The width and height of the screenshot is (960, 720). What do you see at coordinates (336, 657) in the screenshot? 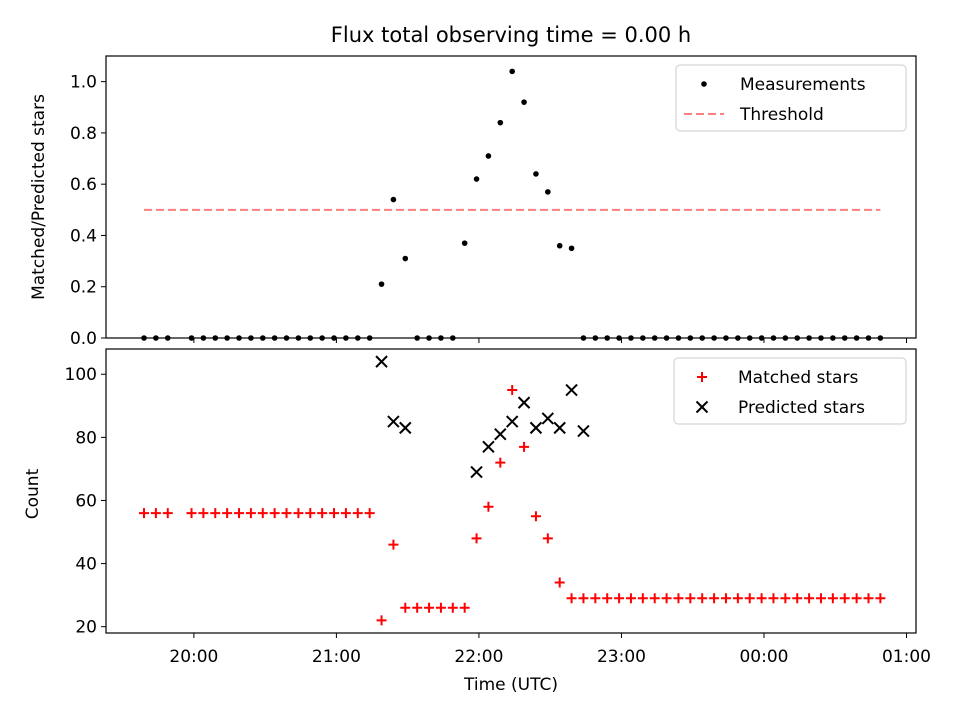
I see `x-tick-label: 21:00` at bounding box center [336, 657].